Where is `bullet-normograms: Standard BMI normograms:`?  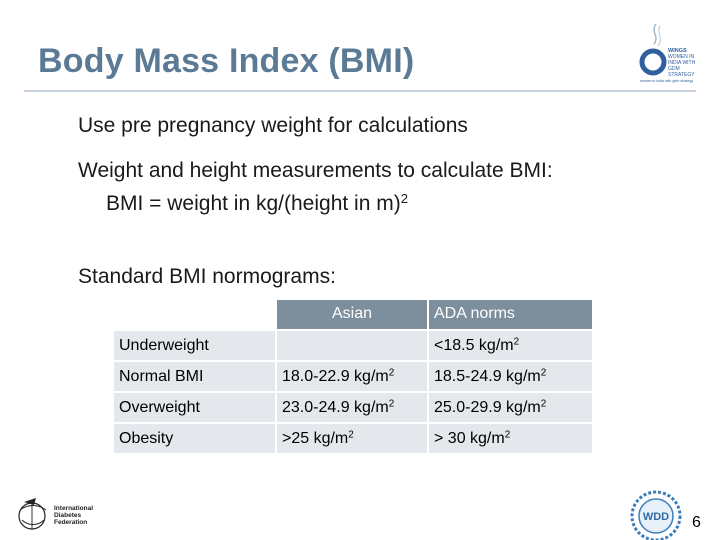 bullet-normograms: Standard BMI normograms: is located at coordinates (207, 276).